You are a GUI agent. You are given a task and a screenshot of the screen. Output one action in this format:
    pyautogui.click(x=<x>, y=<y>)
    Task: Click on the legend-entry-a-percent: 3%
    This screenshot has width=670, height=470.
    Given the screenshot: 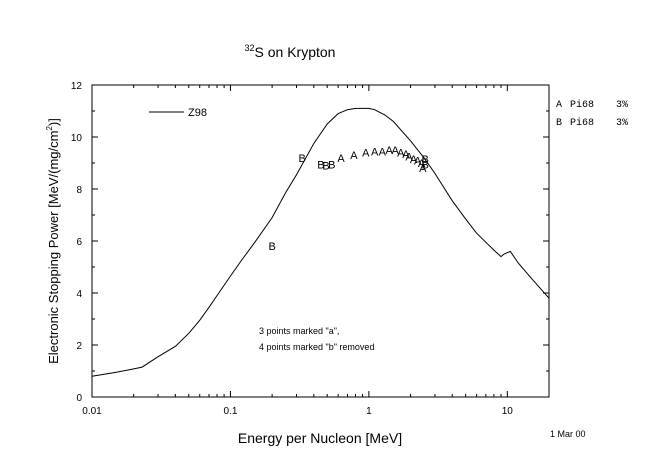 What is the action you would take?
    pyautogui.click(x=622, y=105)
    